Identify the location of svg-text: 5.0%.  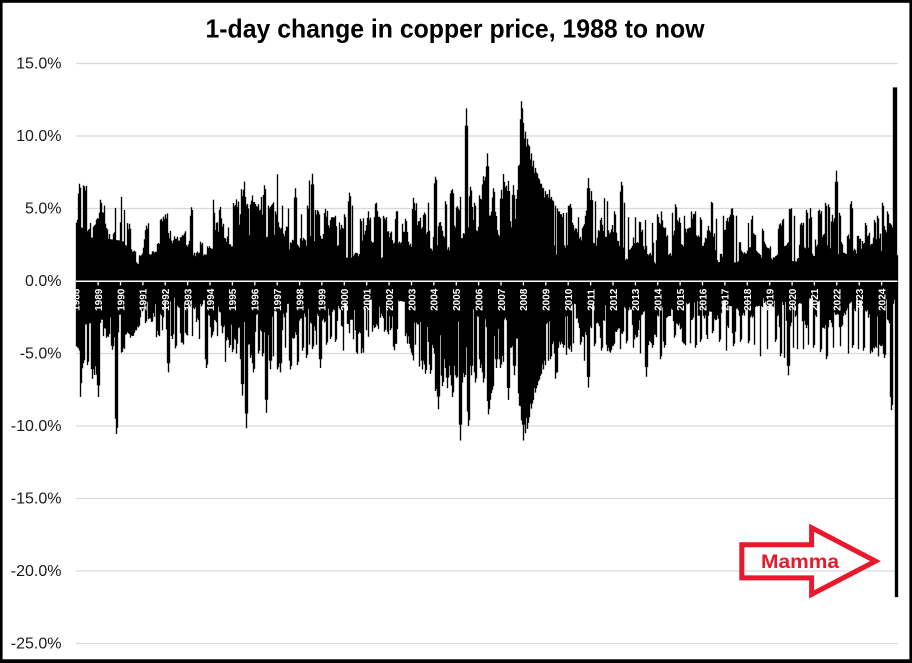
(43, 209).